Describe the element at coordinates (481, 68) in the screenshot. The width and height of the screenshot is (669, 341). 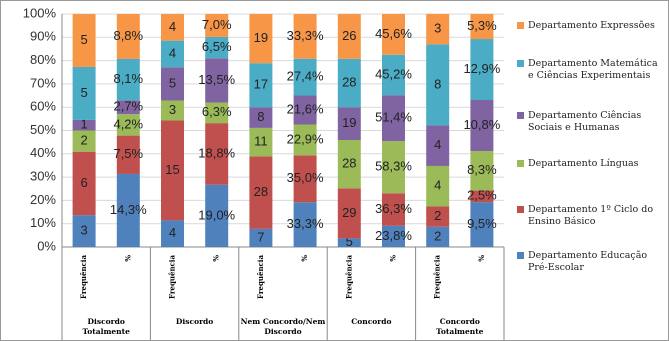
I see `data-label: 12,9%` at that location.